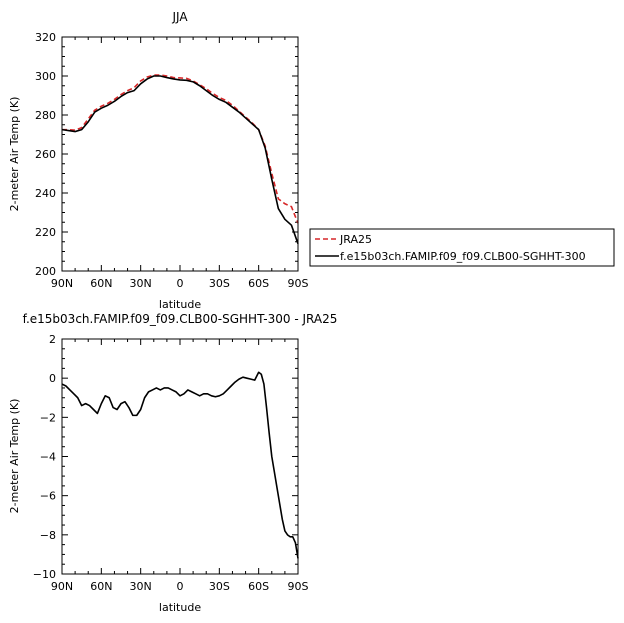 The width and height of the screenshot is (624, 623). I want to click on y-tick-label: 220, so click(45, 232).